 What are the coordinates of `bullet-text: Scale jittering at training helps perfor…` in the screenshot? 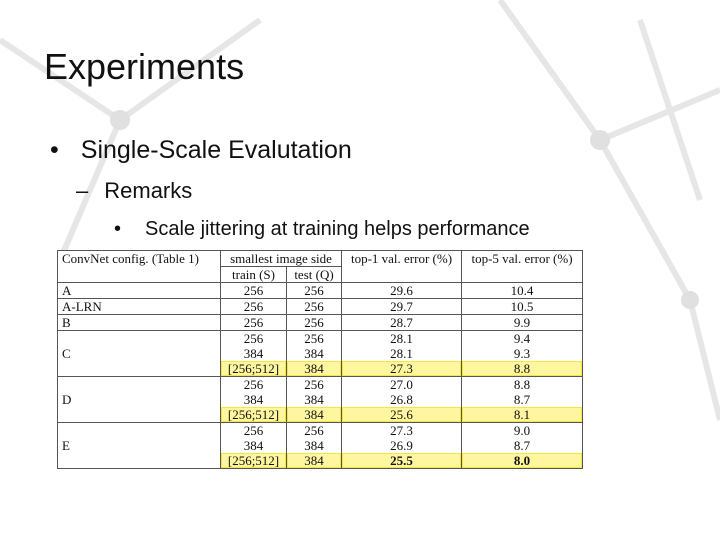 It's located at (337, 229).